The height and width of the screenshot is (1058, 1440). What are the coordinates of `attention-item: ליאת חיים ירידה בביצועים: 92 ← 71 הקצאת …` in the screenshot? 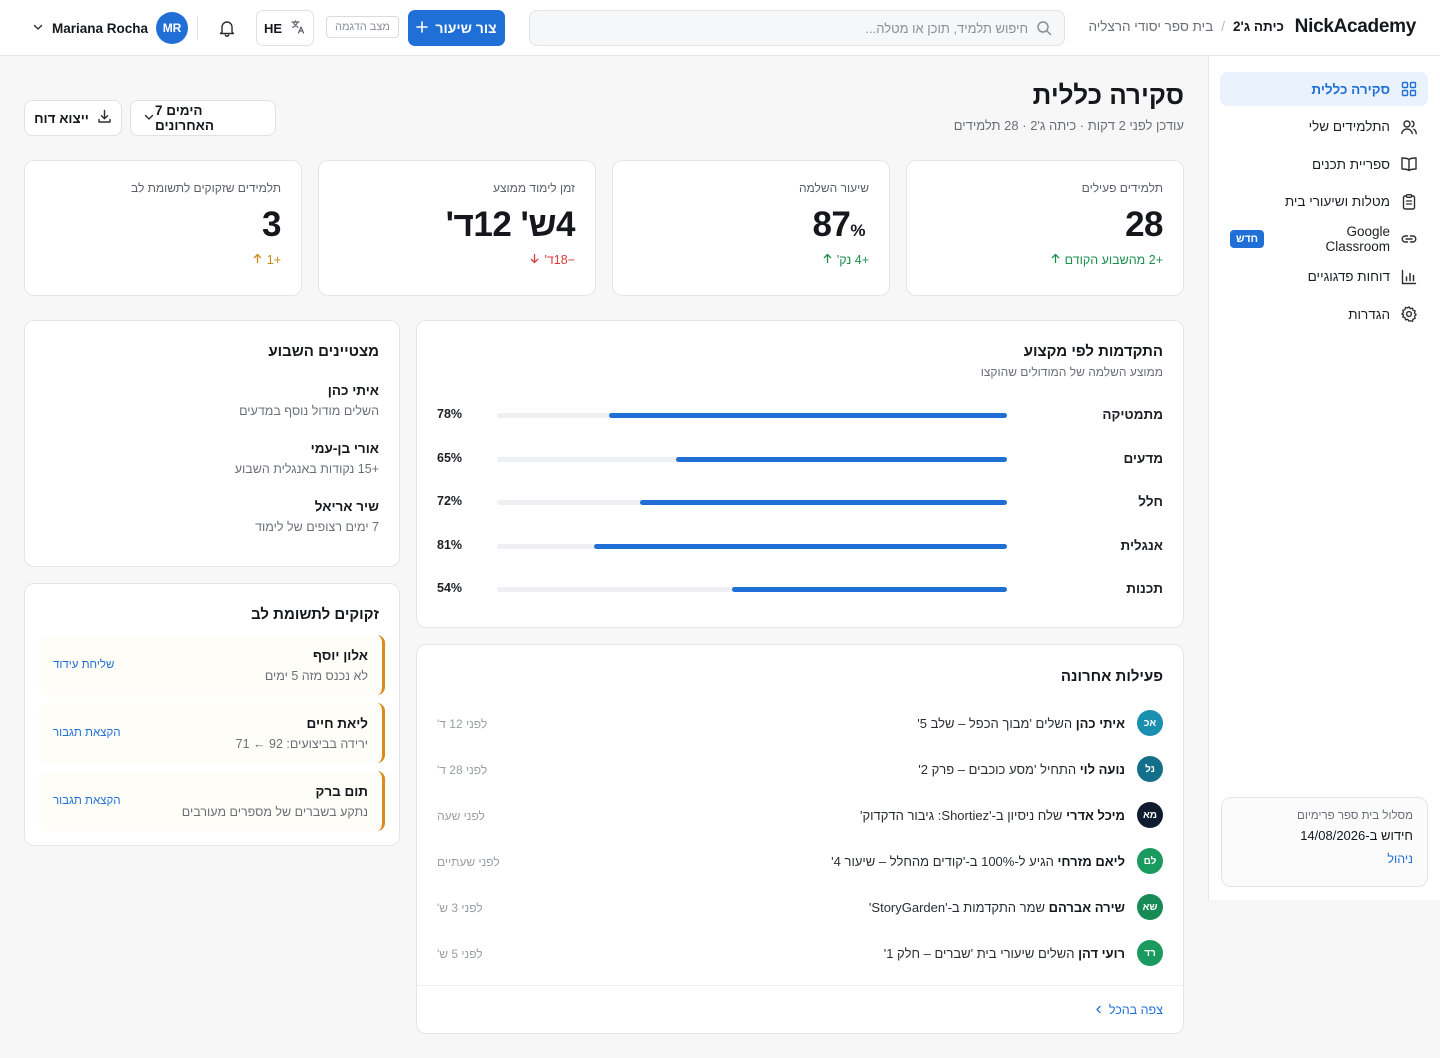 It's located at (212, 733).